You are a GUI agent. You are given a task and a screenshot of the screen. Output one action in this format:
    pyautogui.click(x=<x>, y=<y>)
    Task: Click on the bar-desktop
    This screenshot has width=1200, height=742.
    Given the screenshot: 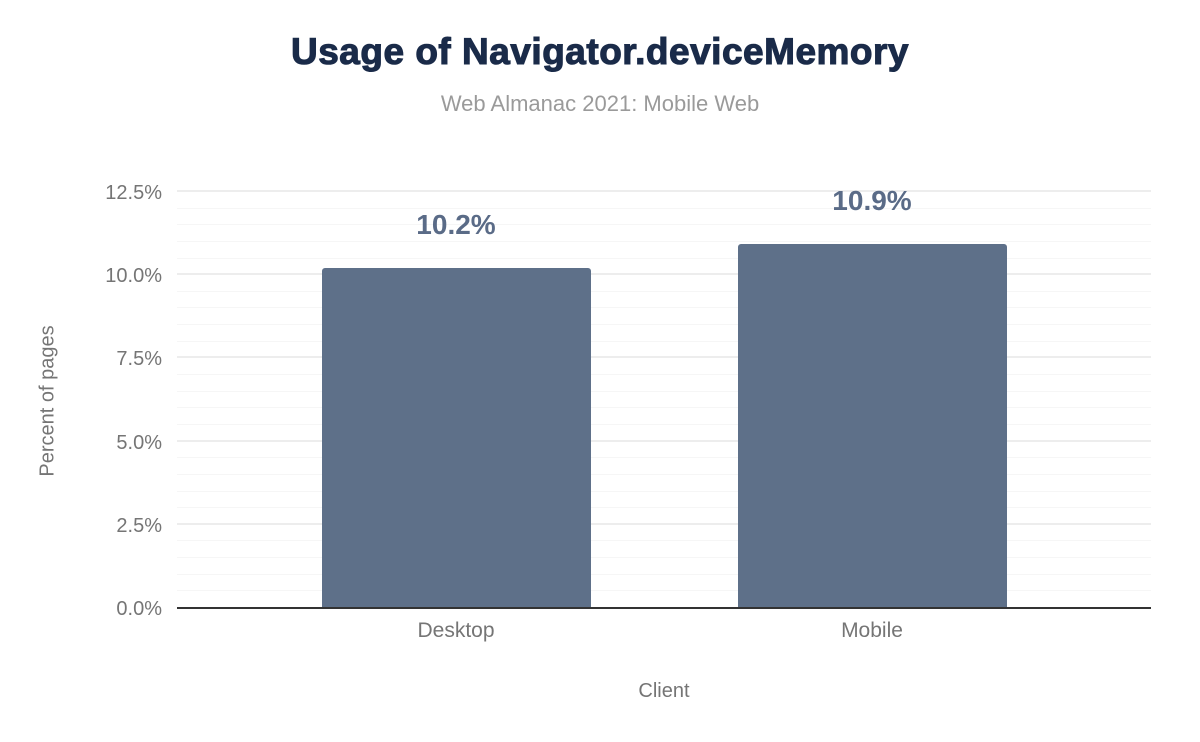 What is the action you would take?
    pyautogui.click(x=456, y=437)
    